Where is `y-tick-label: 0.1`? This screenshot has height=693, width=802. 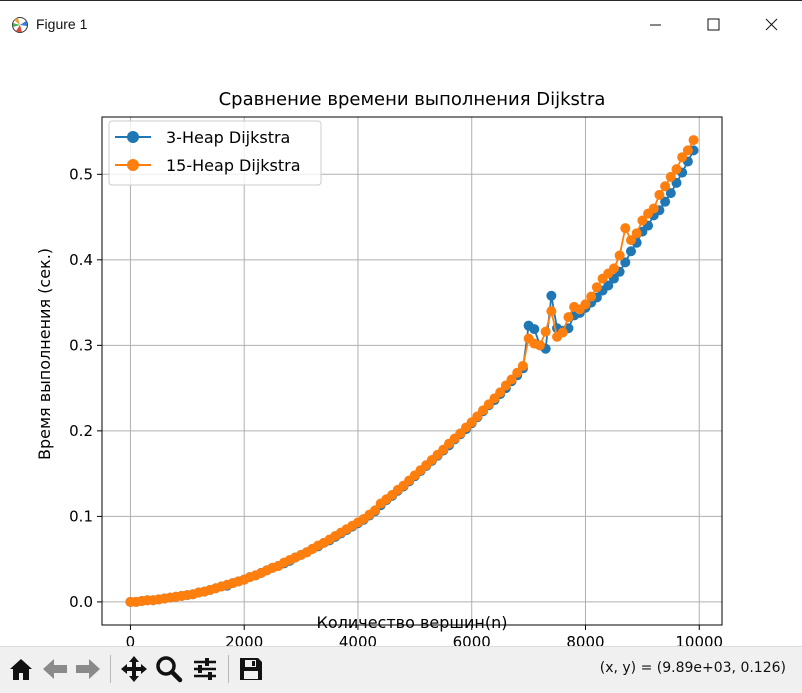
y-tick-label: 0.1 is located at coordinates (81, 516).